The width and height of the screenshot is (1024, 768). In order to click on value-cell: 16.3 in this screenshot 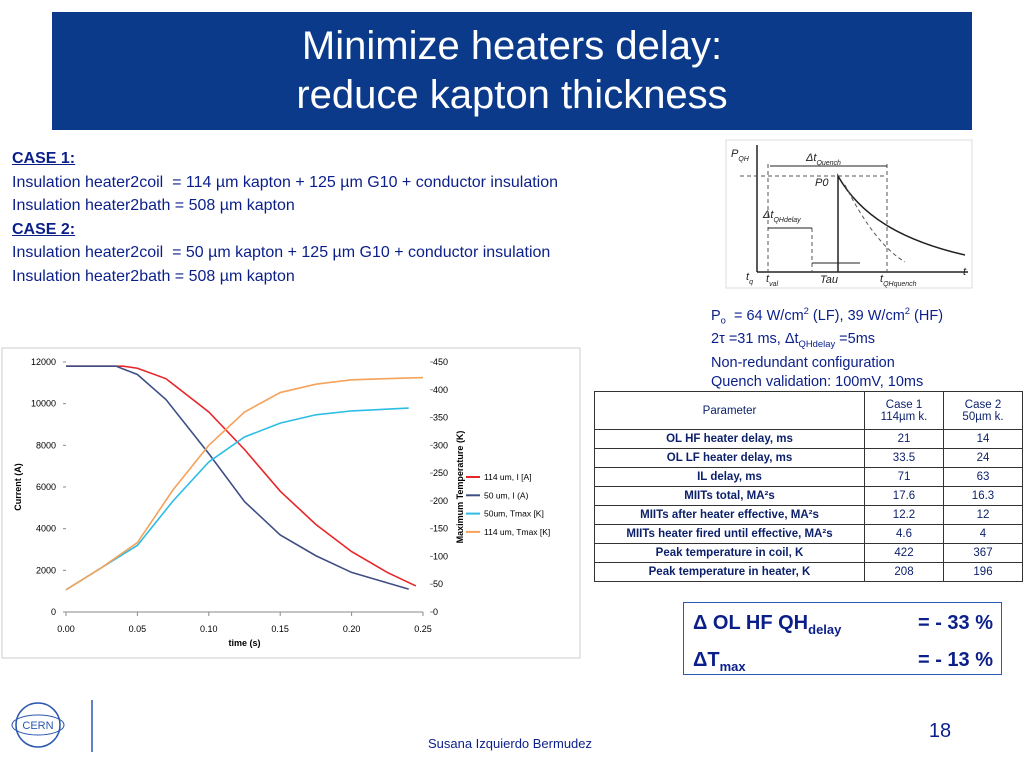, I will do `click(983, 496)`.